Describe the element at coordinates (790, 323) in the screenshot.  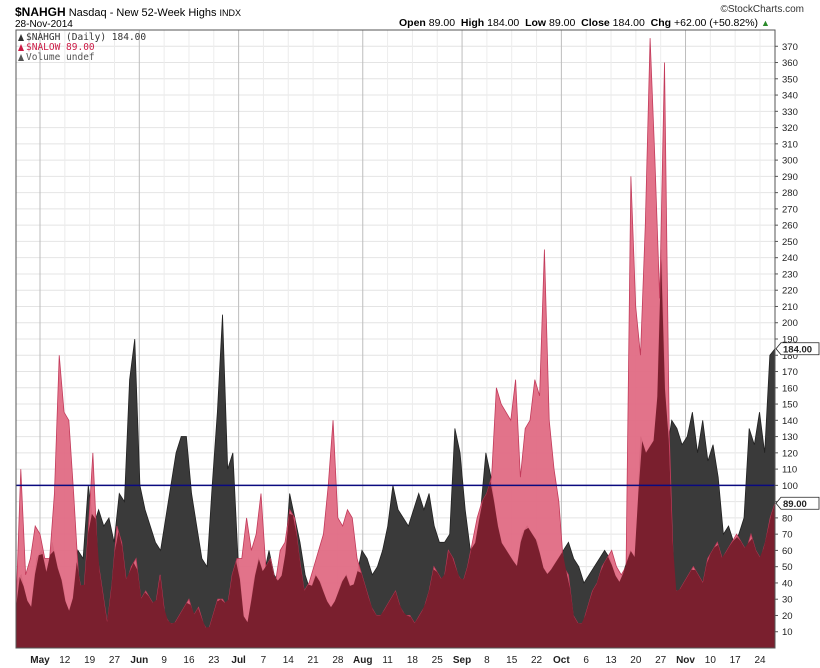
I see `y-tick-label: 200` at that location.